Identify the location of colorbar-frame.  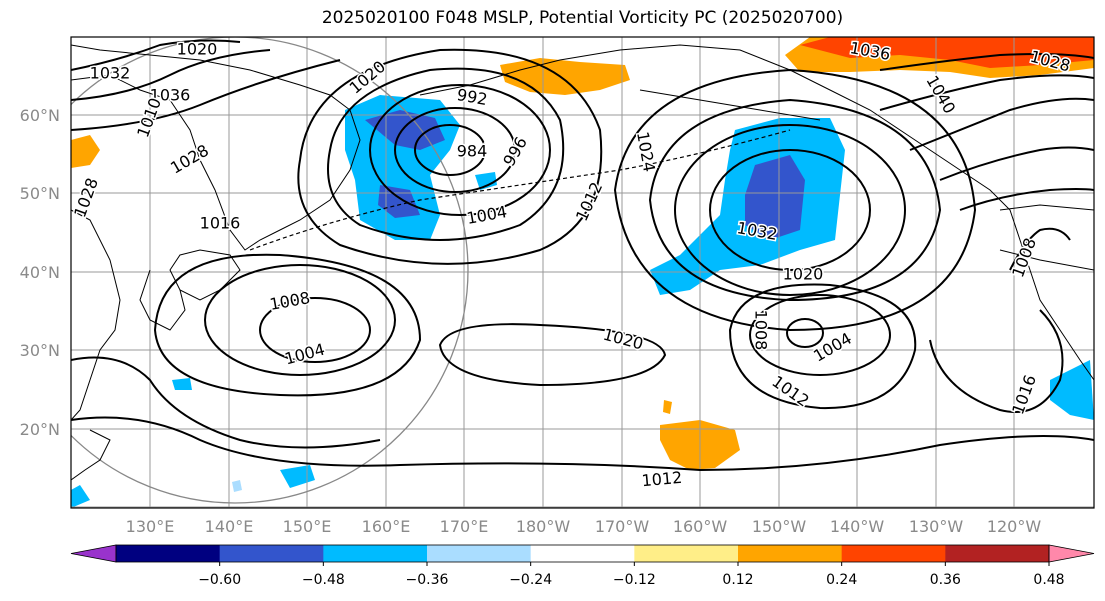
(582, 553).